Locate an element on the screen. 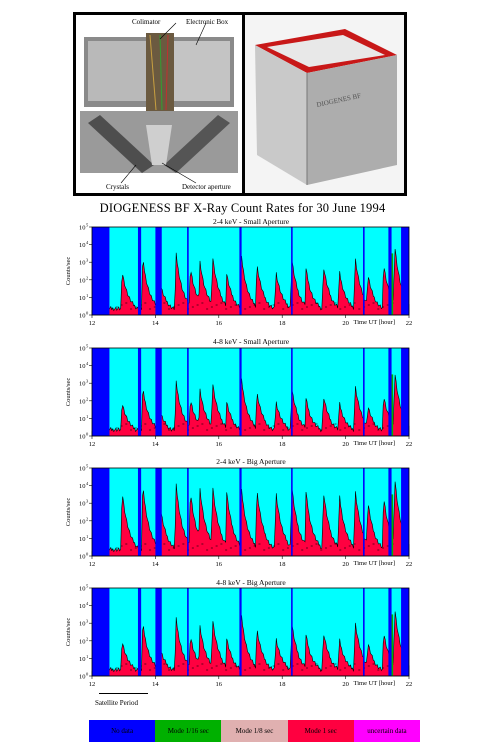 This screenshot has height=755, width=485. legend-item-uncertain: uncertain data is located at coordinates (387, 731).